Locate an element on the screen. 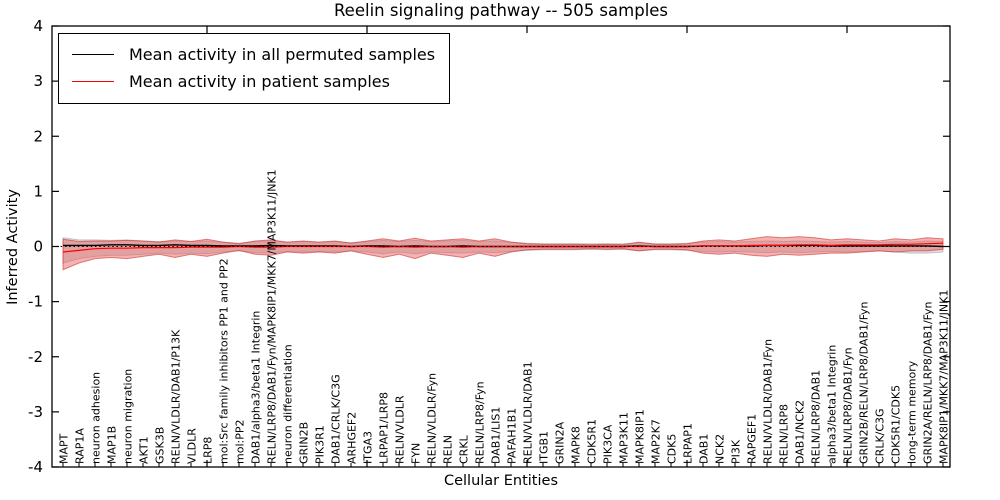 The height and width of the screenshot is (500, 1000). x-tick-label: ARHGEF2 is located at coordinates (352, 438).